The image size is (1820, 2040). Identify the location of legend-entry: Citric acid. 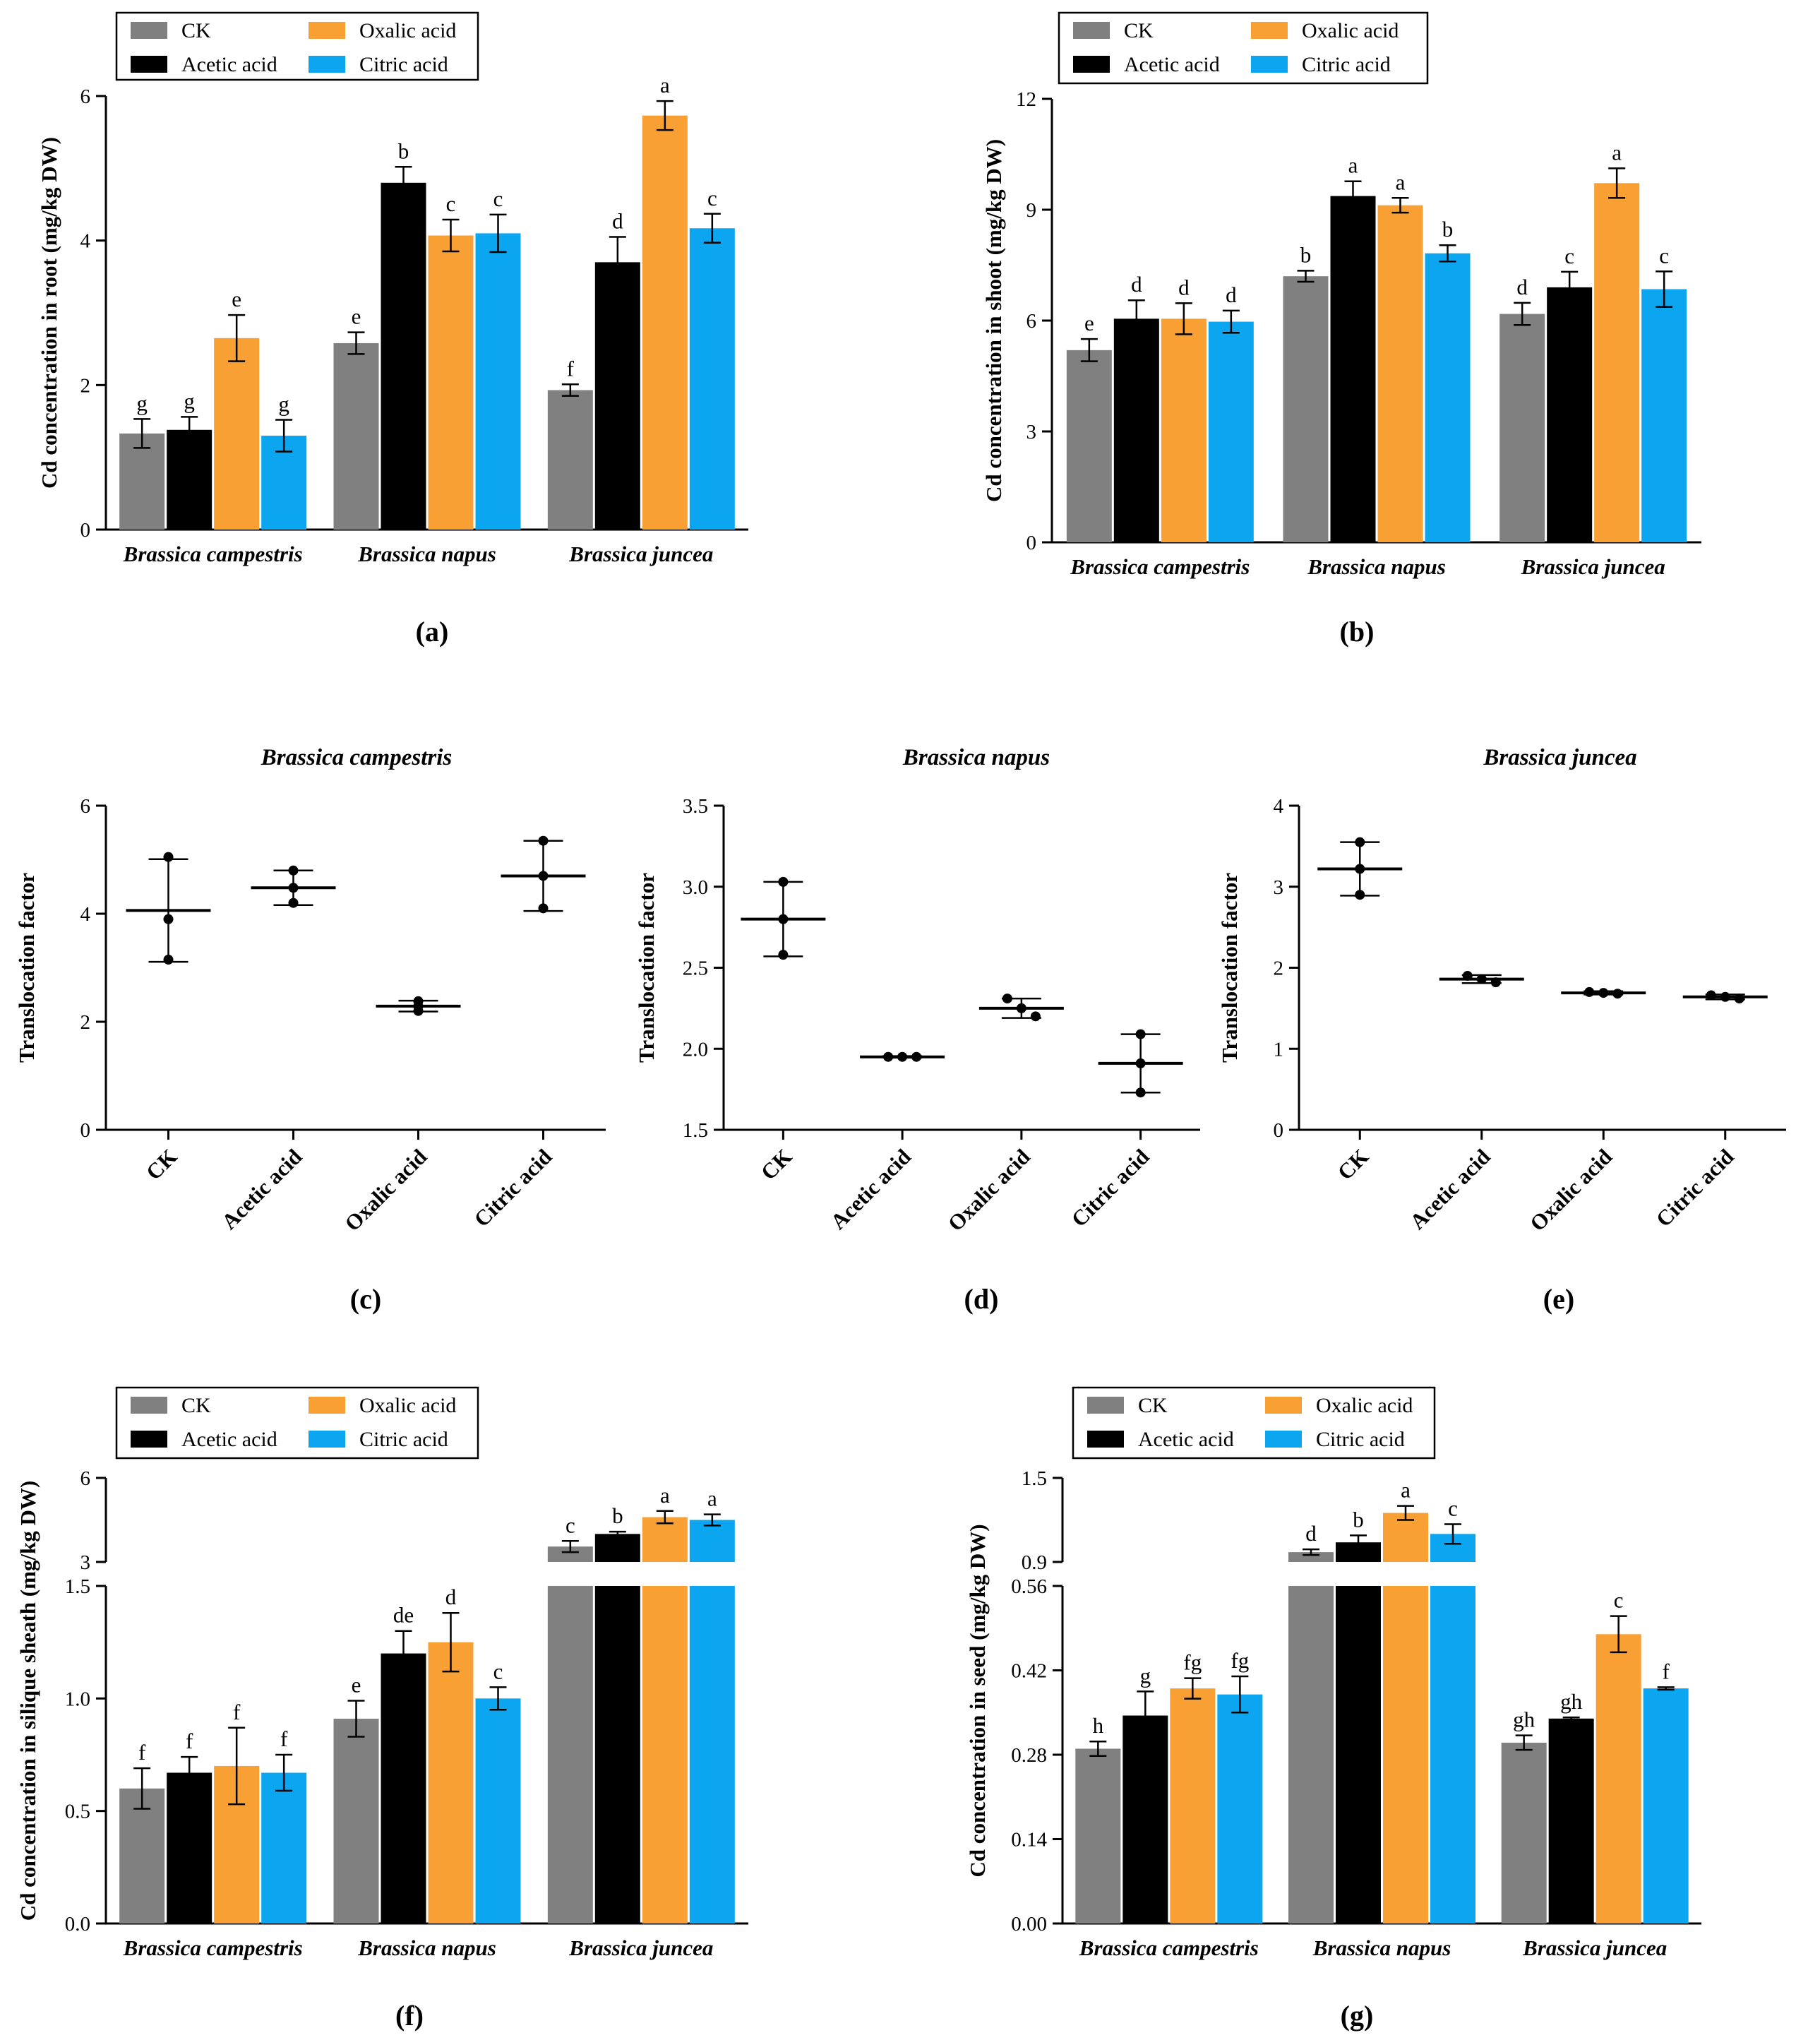
(403, 1440).